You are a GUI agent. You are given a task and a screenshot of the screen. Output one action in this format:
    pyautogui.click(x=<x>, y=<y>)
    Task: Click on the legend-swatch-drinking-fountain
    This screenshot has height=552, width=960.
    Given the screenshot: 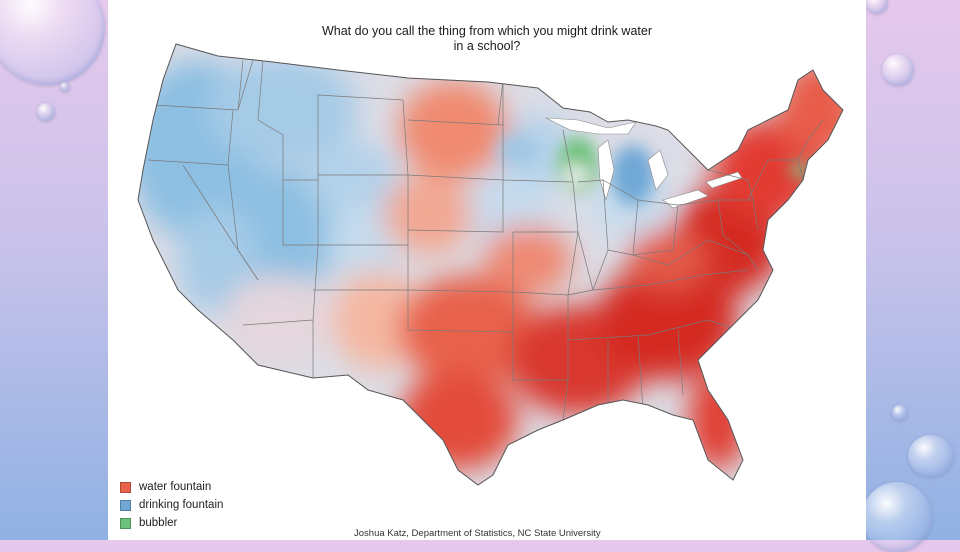 What is the action you would take?
    pyautogui.click(x=125, y=505)
    